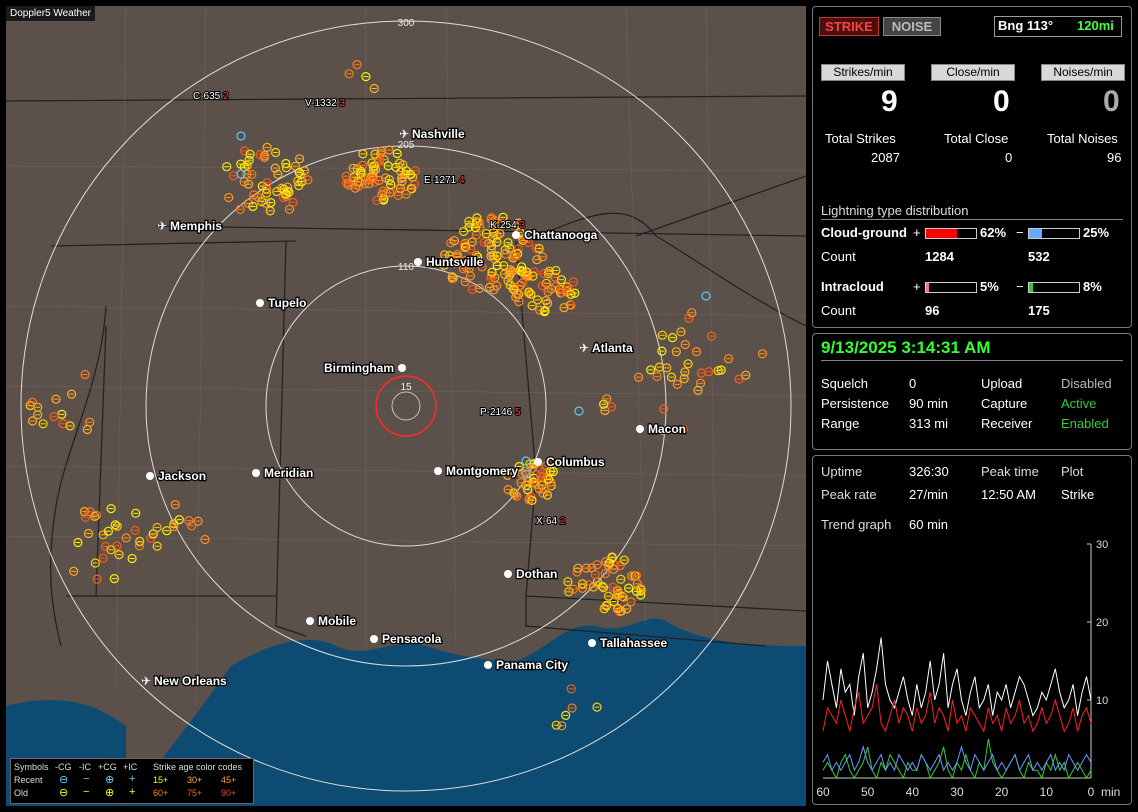 The height and width of the screenshot is (812, 1138). What do you see at coordinates (1002, 383) in the screenshot?
I see `upload-label: Upload` at bounding box center [1002, 383].